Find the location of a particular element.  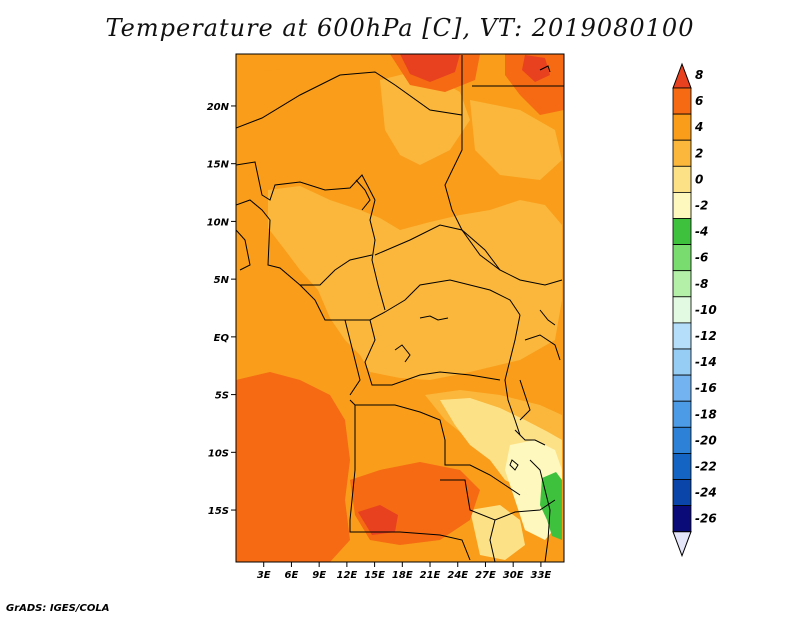

lat-tick-label: 5N is located at coordinates (222, 280).